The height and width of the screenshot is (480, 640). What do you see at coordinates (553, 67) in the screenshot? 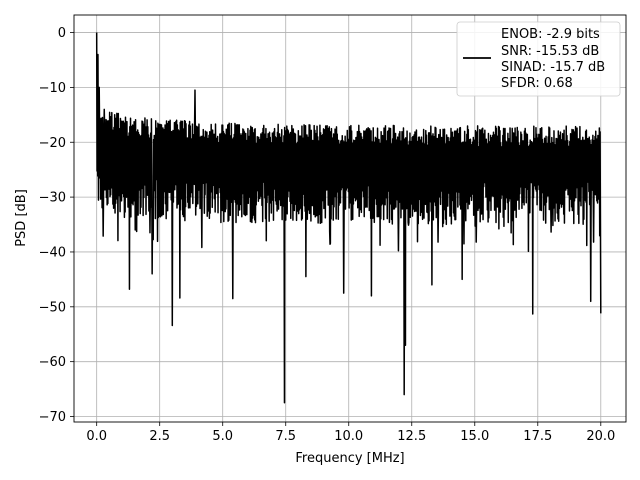
I see `legend-sinad: SINAD: -15.7 dB` at bounding box center [553, 67].